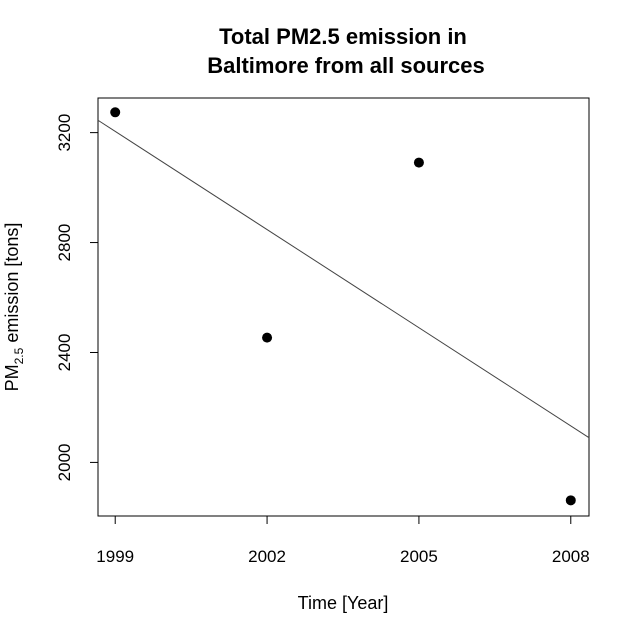  What do you see at coordinates (64, 462) in the screenshot?
I see `y-tick-label: 2000` at bounding box center [64, 462].